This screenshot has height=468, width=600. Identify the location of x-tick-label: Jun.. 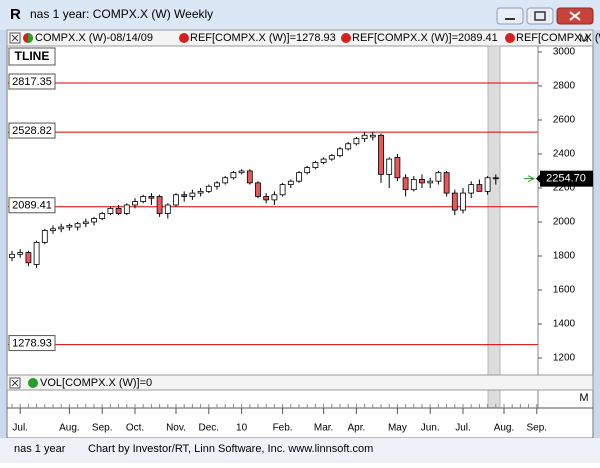
(430, 428).